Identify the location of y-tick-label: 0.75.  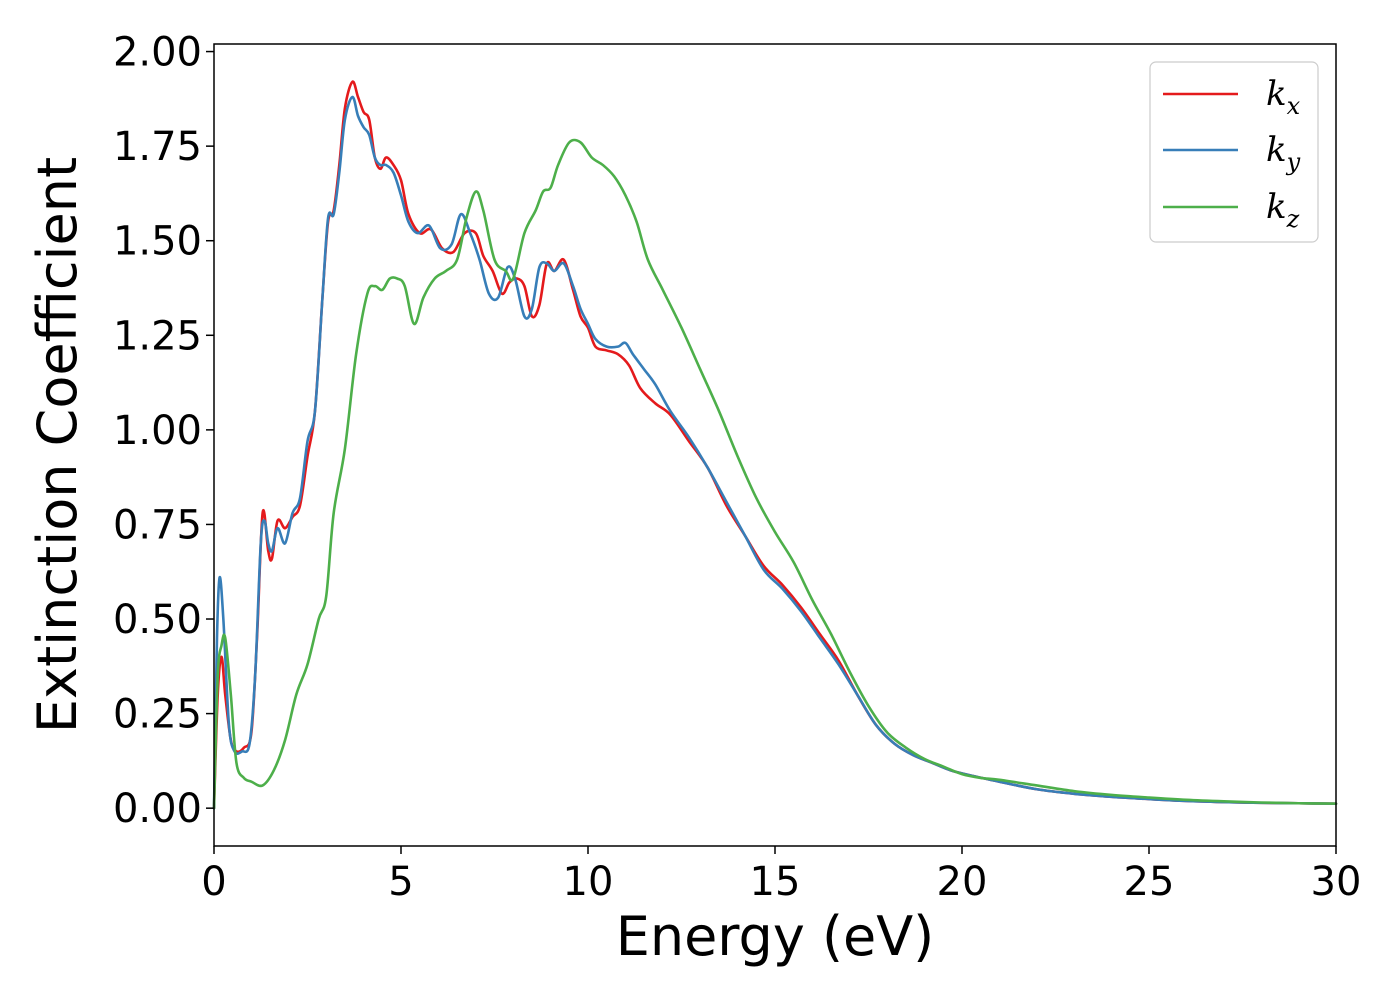
(157, 525).